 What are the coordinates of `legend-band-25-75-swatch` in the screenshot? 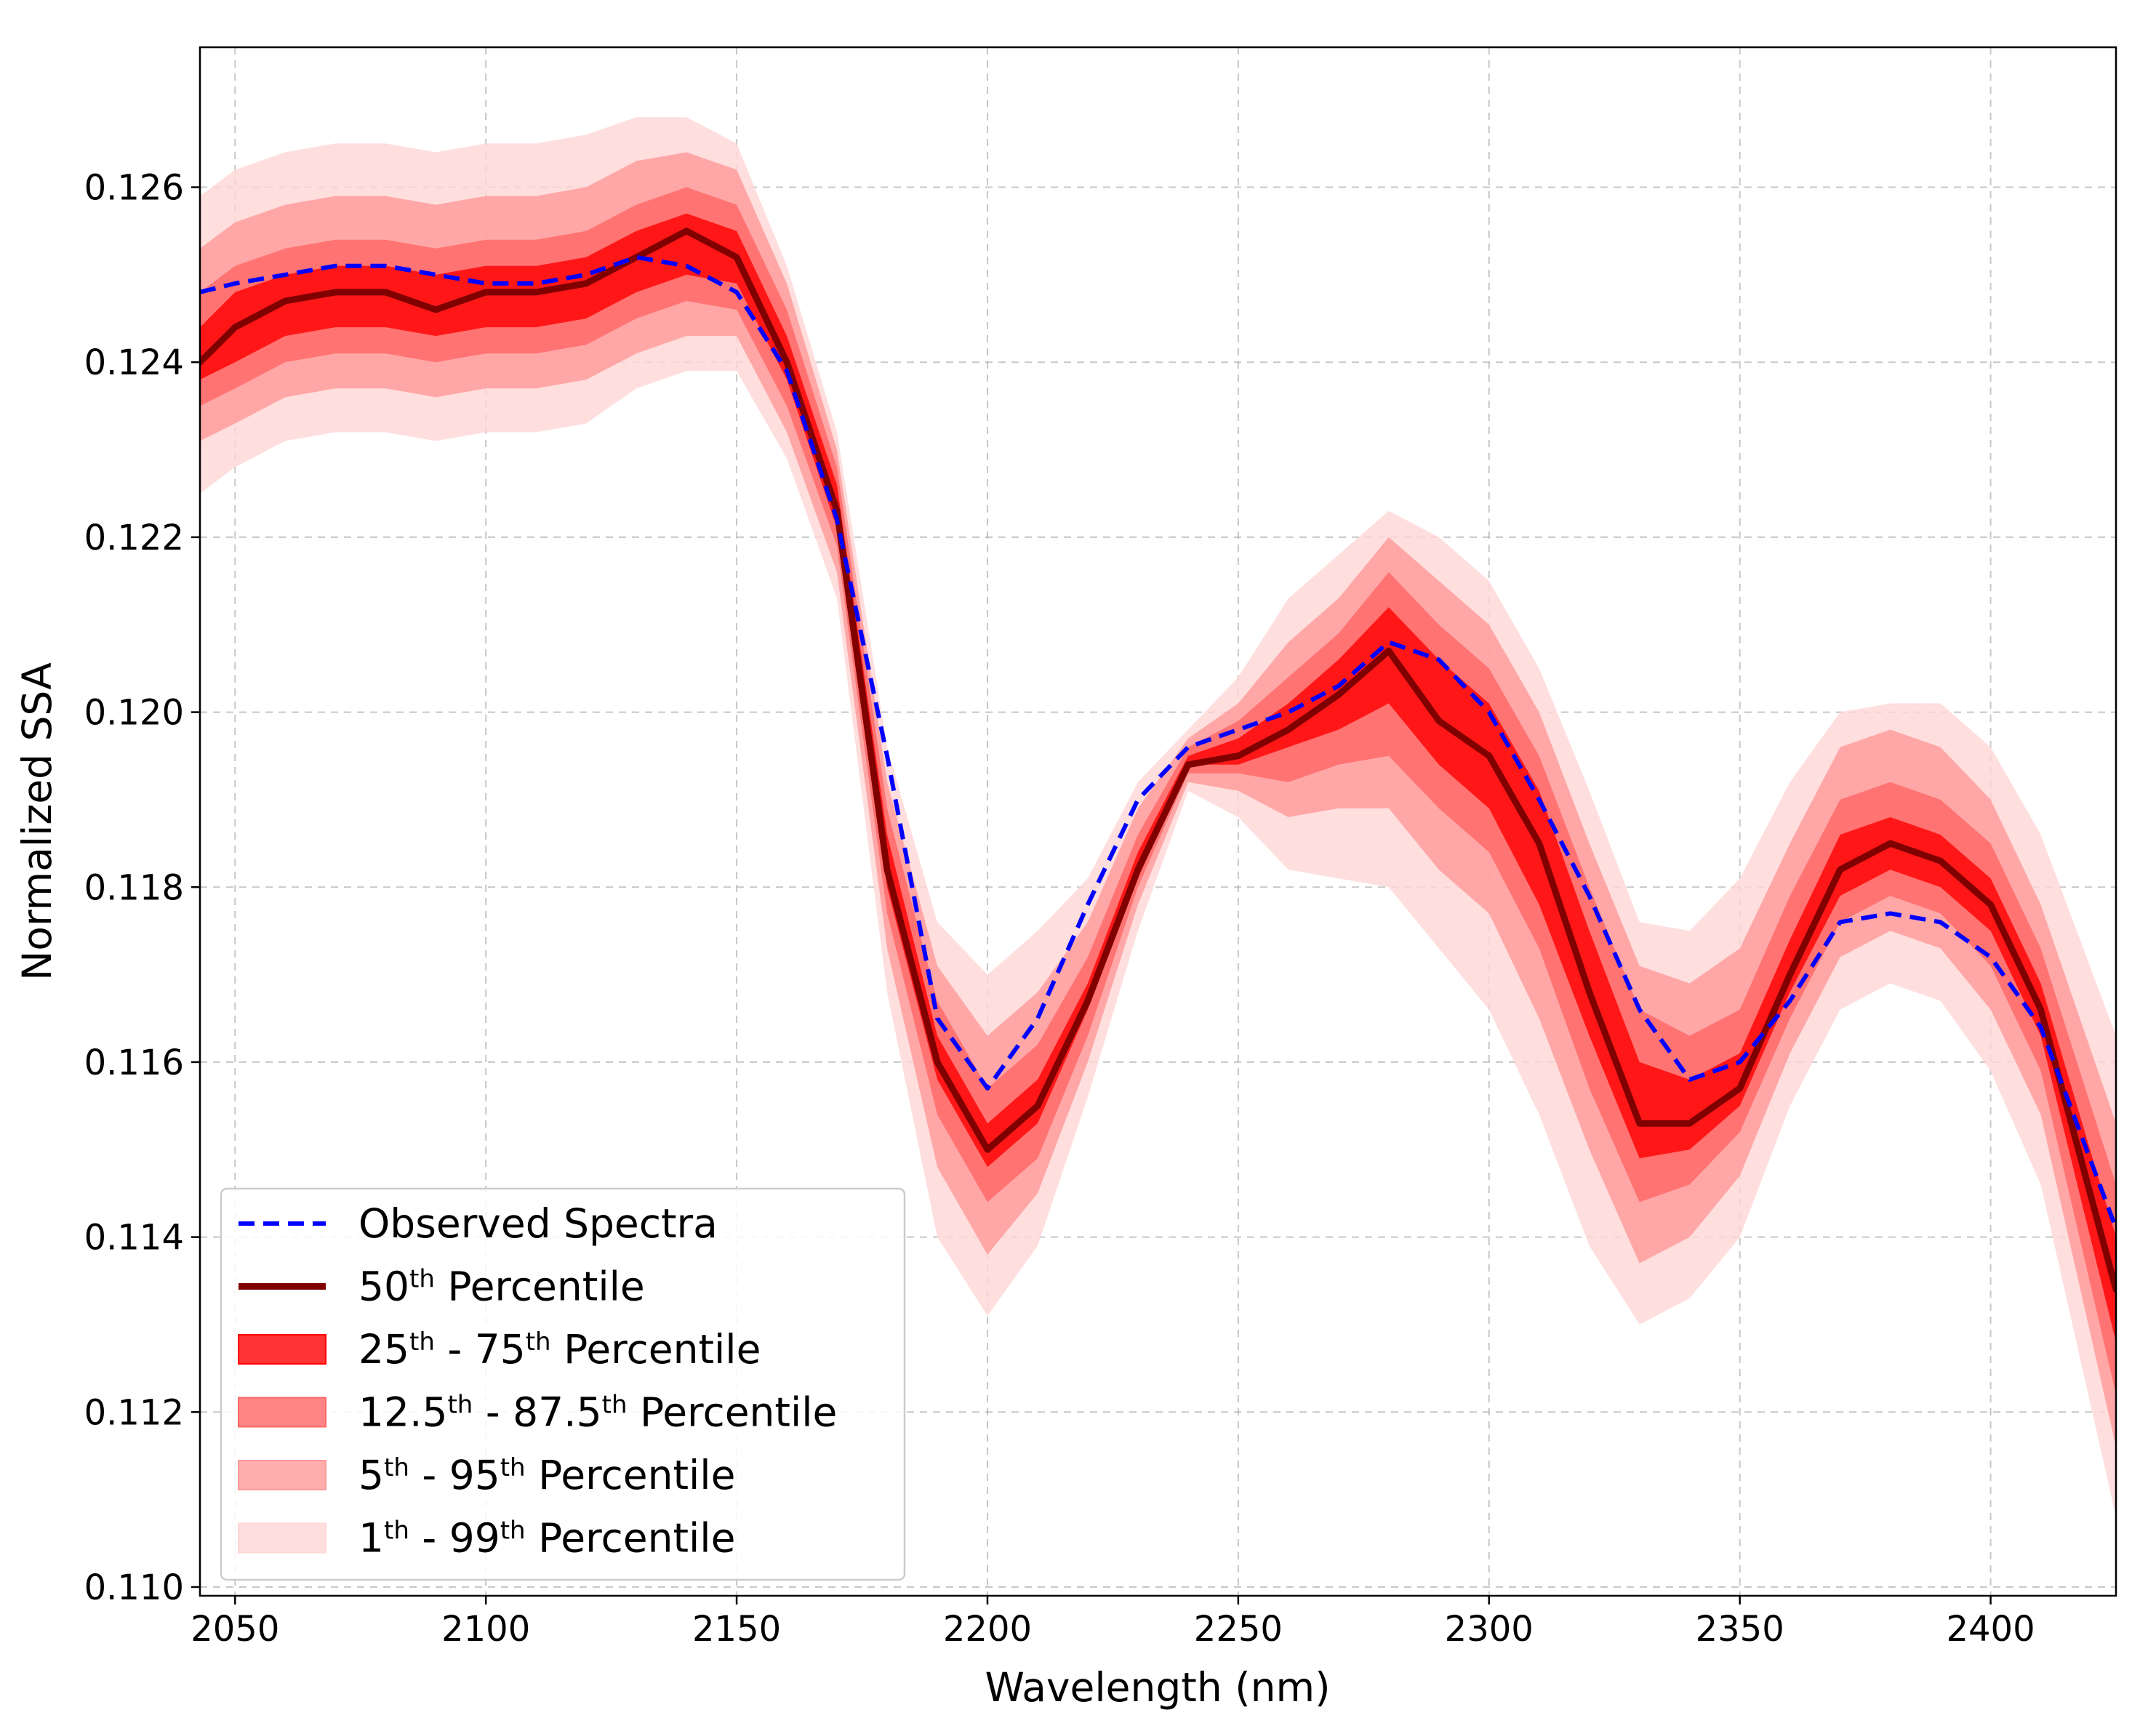 It's located at (282, 1350).